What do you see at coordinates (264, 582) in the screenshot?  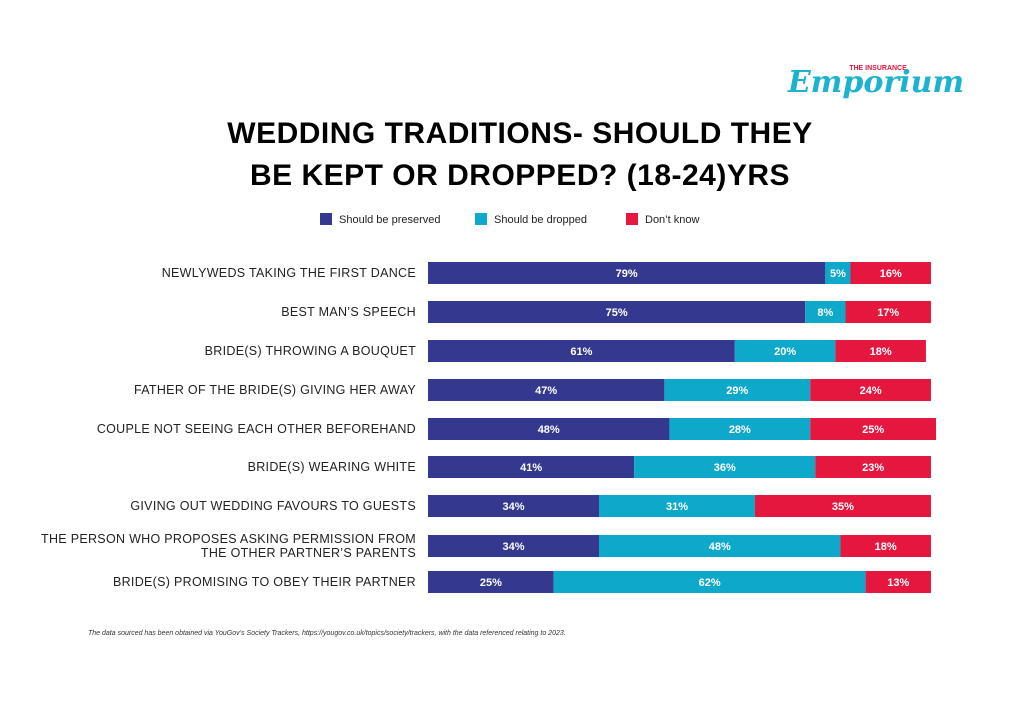 I see `category-label: BRIDE(S) PROMISING TO OBEY THEIR PARTNER` at bounding box center [264, 582].